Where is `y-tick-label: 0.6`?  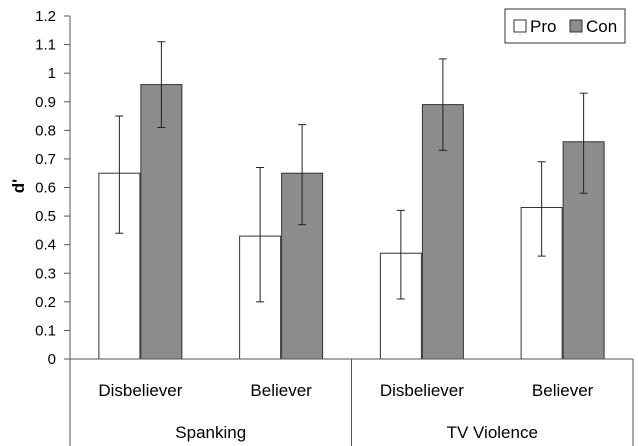
y-tick-label: 0.6 is located at coordinates (45, 188).